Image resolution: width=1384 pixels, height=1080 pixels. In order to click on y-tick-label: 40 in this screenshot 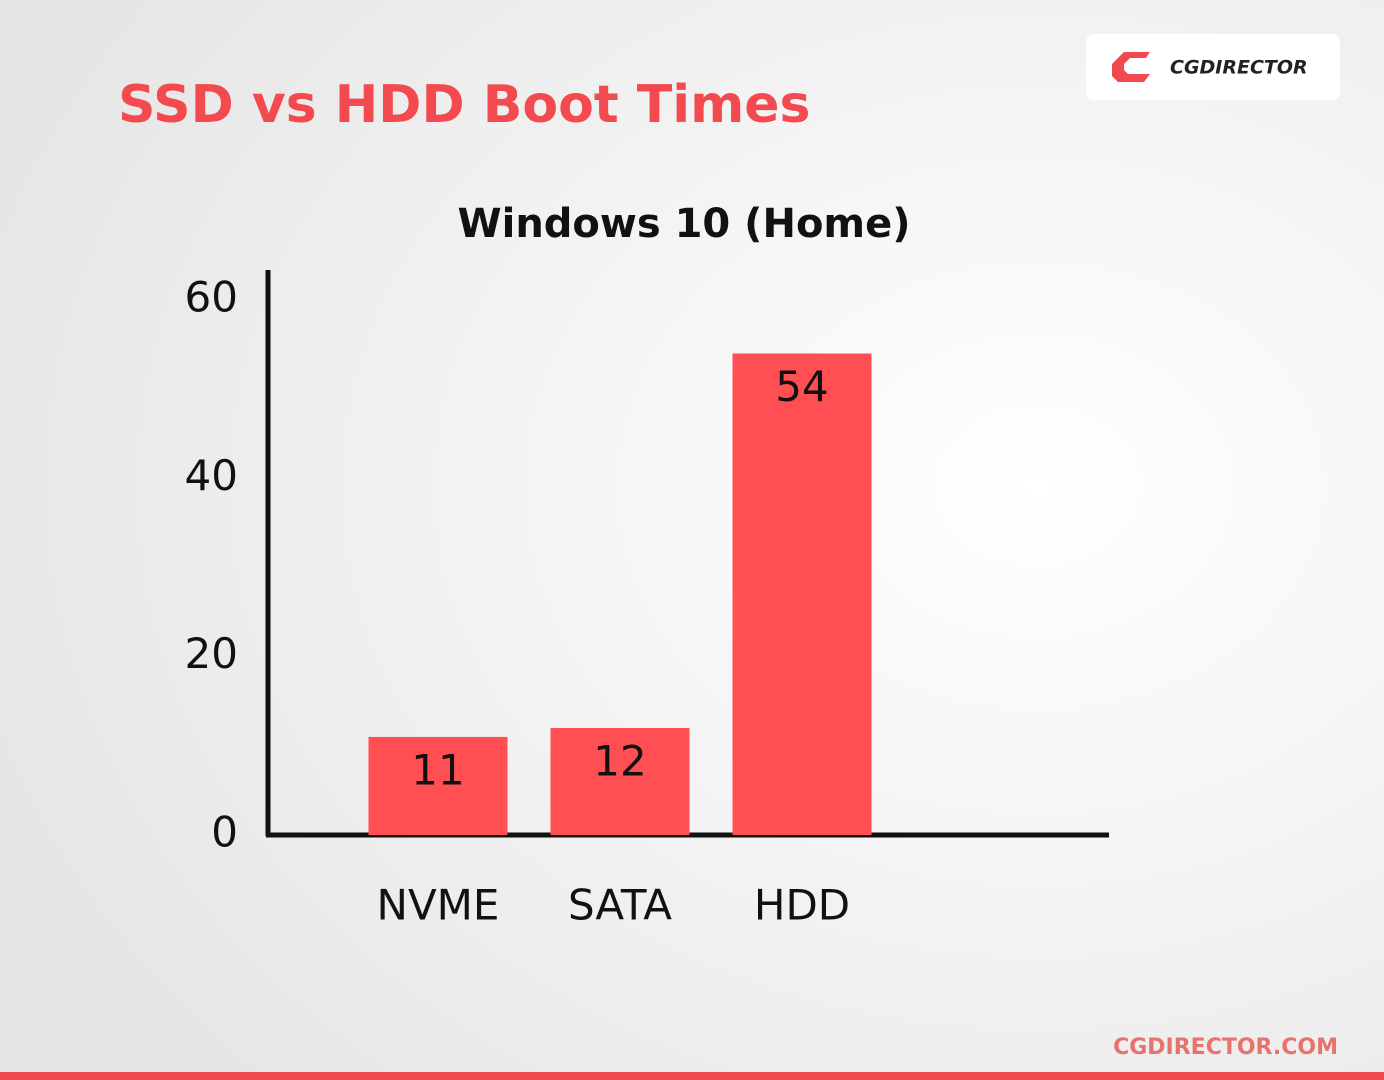, I will do `click(211, 475)`.